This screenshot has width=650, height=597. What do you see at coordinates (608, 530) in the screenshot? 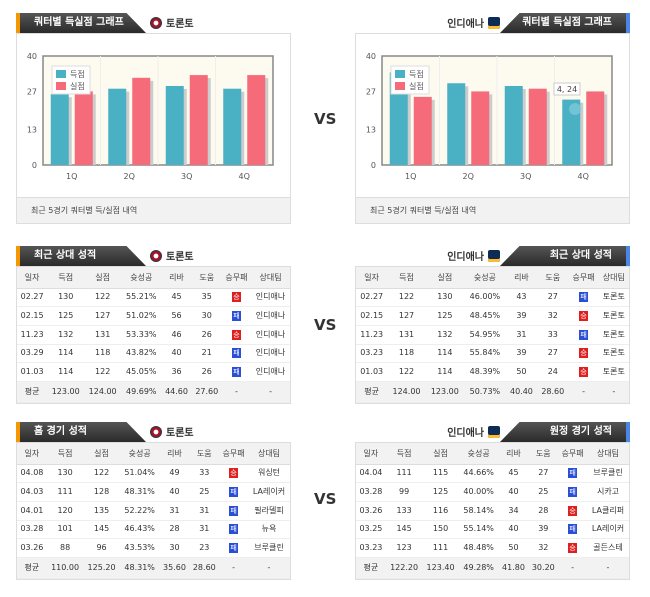
I see `cell-7: LA레이커` at bounding box center [608, 530].